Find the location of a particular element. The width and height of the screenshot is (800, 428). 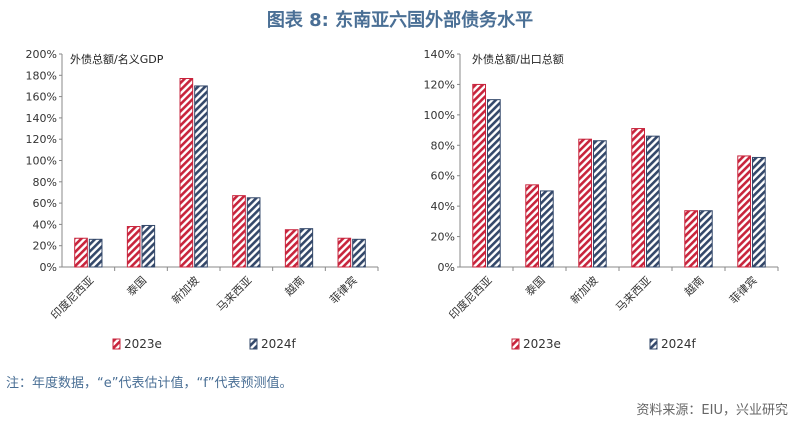

y-tick-label: 160% is located at coordinates (41, 97).